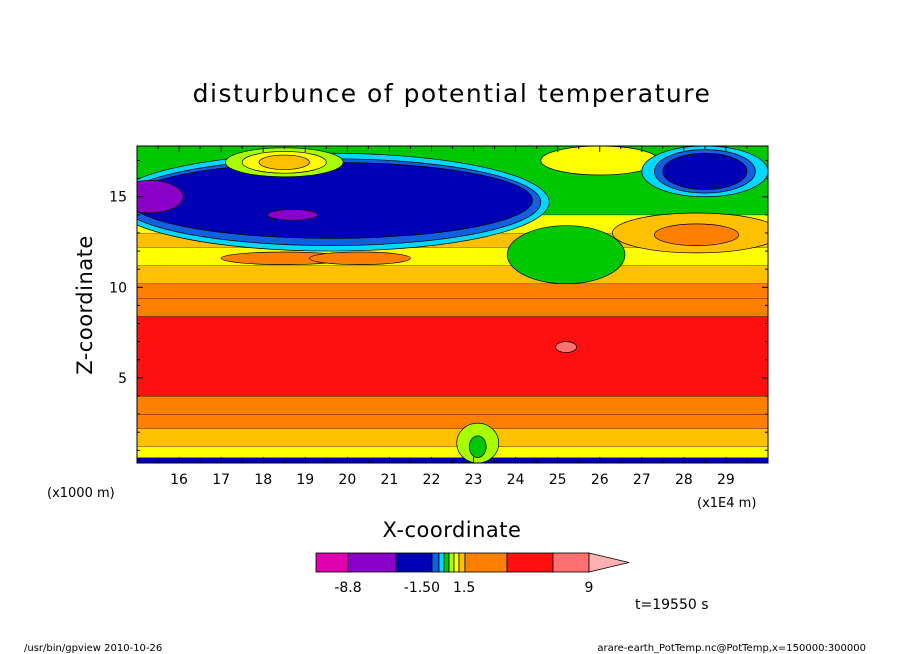  I want to click on x-tick-label-27: 27, so click(642, 480).